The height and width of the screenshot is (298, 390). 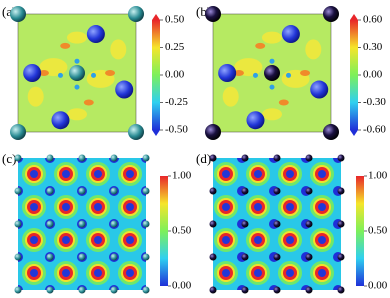 What do you see at coordinates (378, 176) in the screenshot?
I see `colorbar-tick-label: 1.00` at bounding box center [378, 176].